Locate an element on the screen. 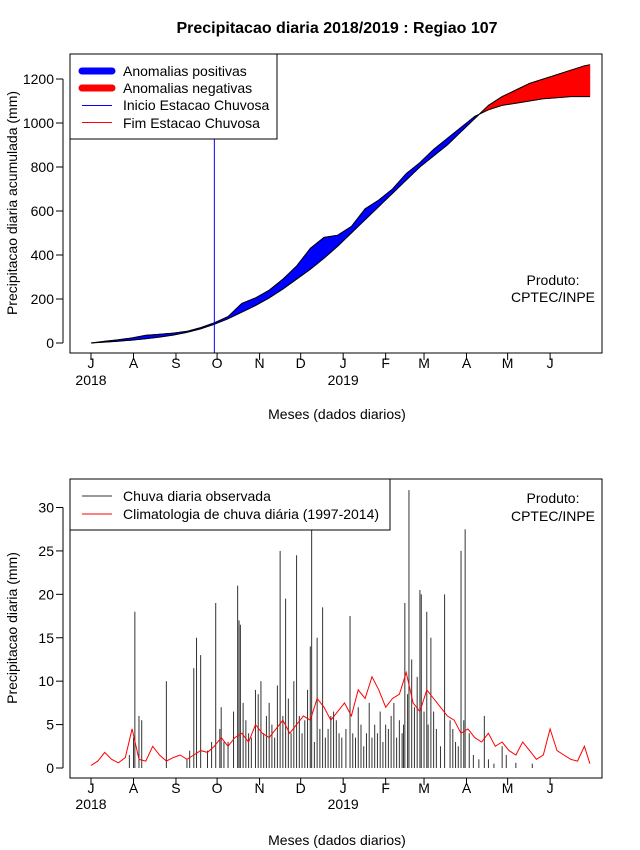  climatology-line is located at coordinates (340, 718).